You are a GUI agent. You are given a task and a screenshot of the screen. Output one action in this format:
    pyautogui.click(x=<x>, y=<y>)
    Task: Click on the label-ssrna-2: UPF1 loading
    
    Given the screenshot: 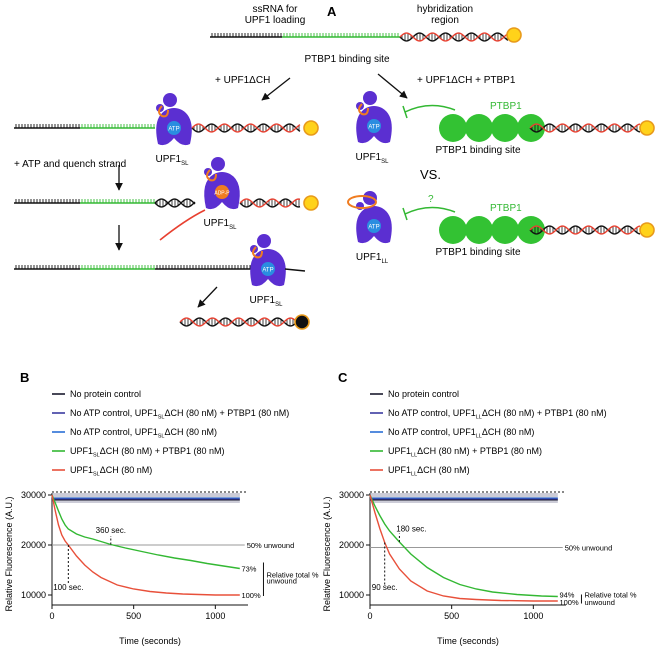 What is the action you would take?
    pyautogui.click(x=275, y=20)
    